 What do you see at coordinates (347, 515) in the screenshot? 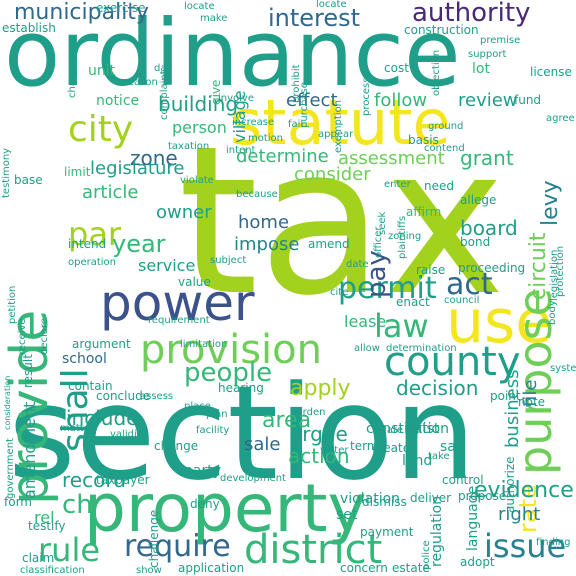
I see `word-set: set` at bounding box center [347, 515].